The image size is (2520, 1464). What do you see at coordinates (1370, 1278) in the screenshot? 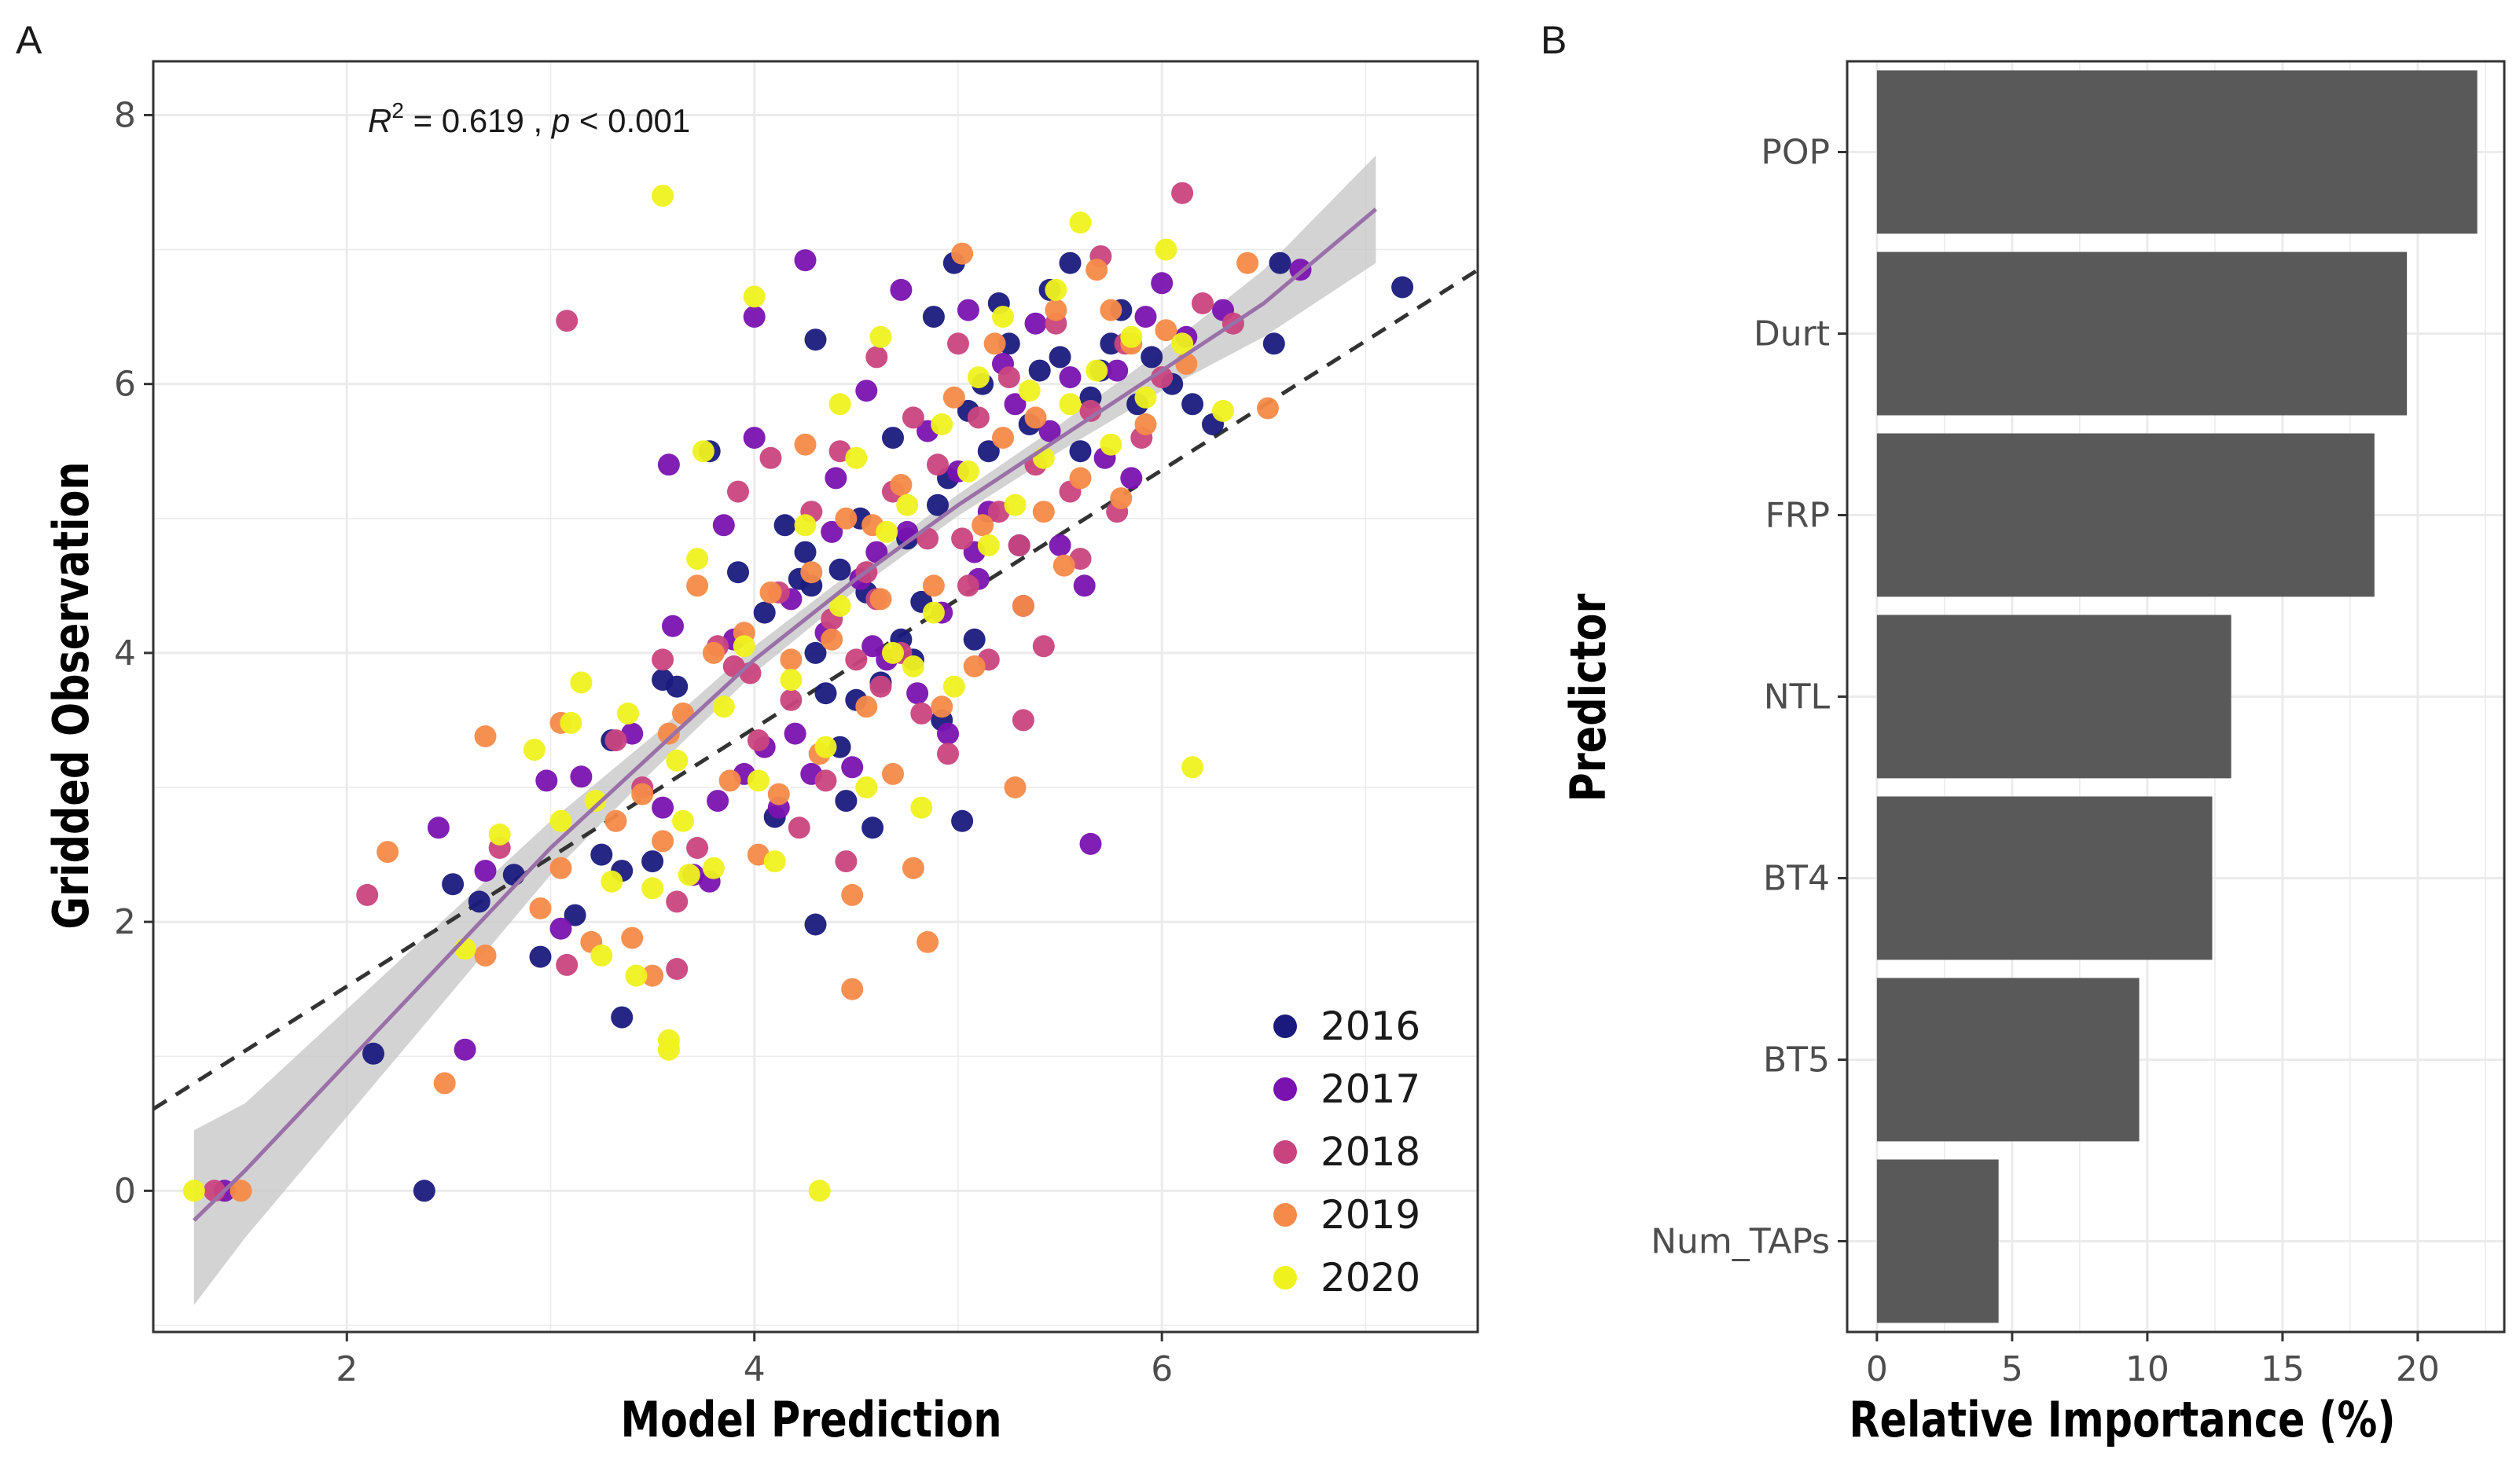
I see `legend-label-2020: 2020` at bounding box center [1370, 1278].